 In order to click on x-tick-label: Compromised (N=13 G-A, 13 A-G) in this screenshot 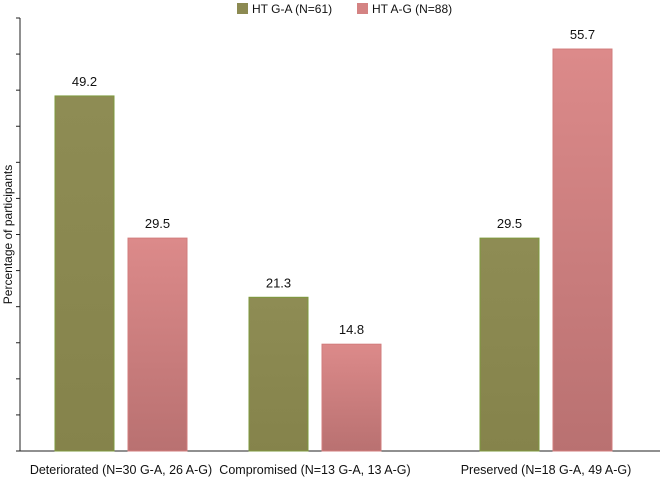, I will do `click(314, 470)`.